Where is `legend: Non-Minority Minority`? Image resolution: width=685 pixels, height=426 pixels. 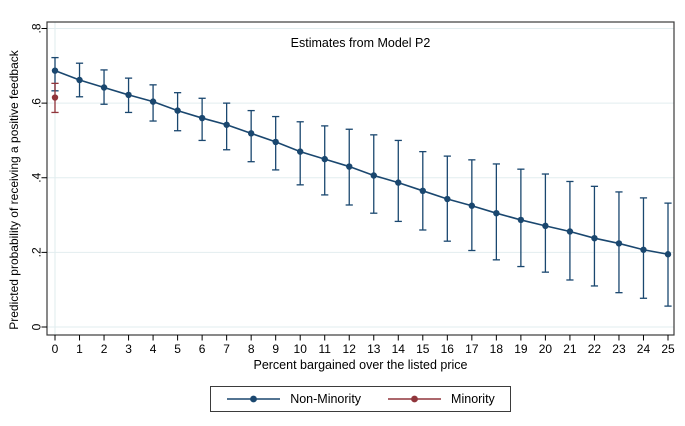
legend: Non-Minority Minority is located at coordinates (360, 399).